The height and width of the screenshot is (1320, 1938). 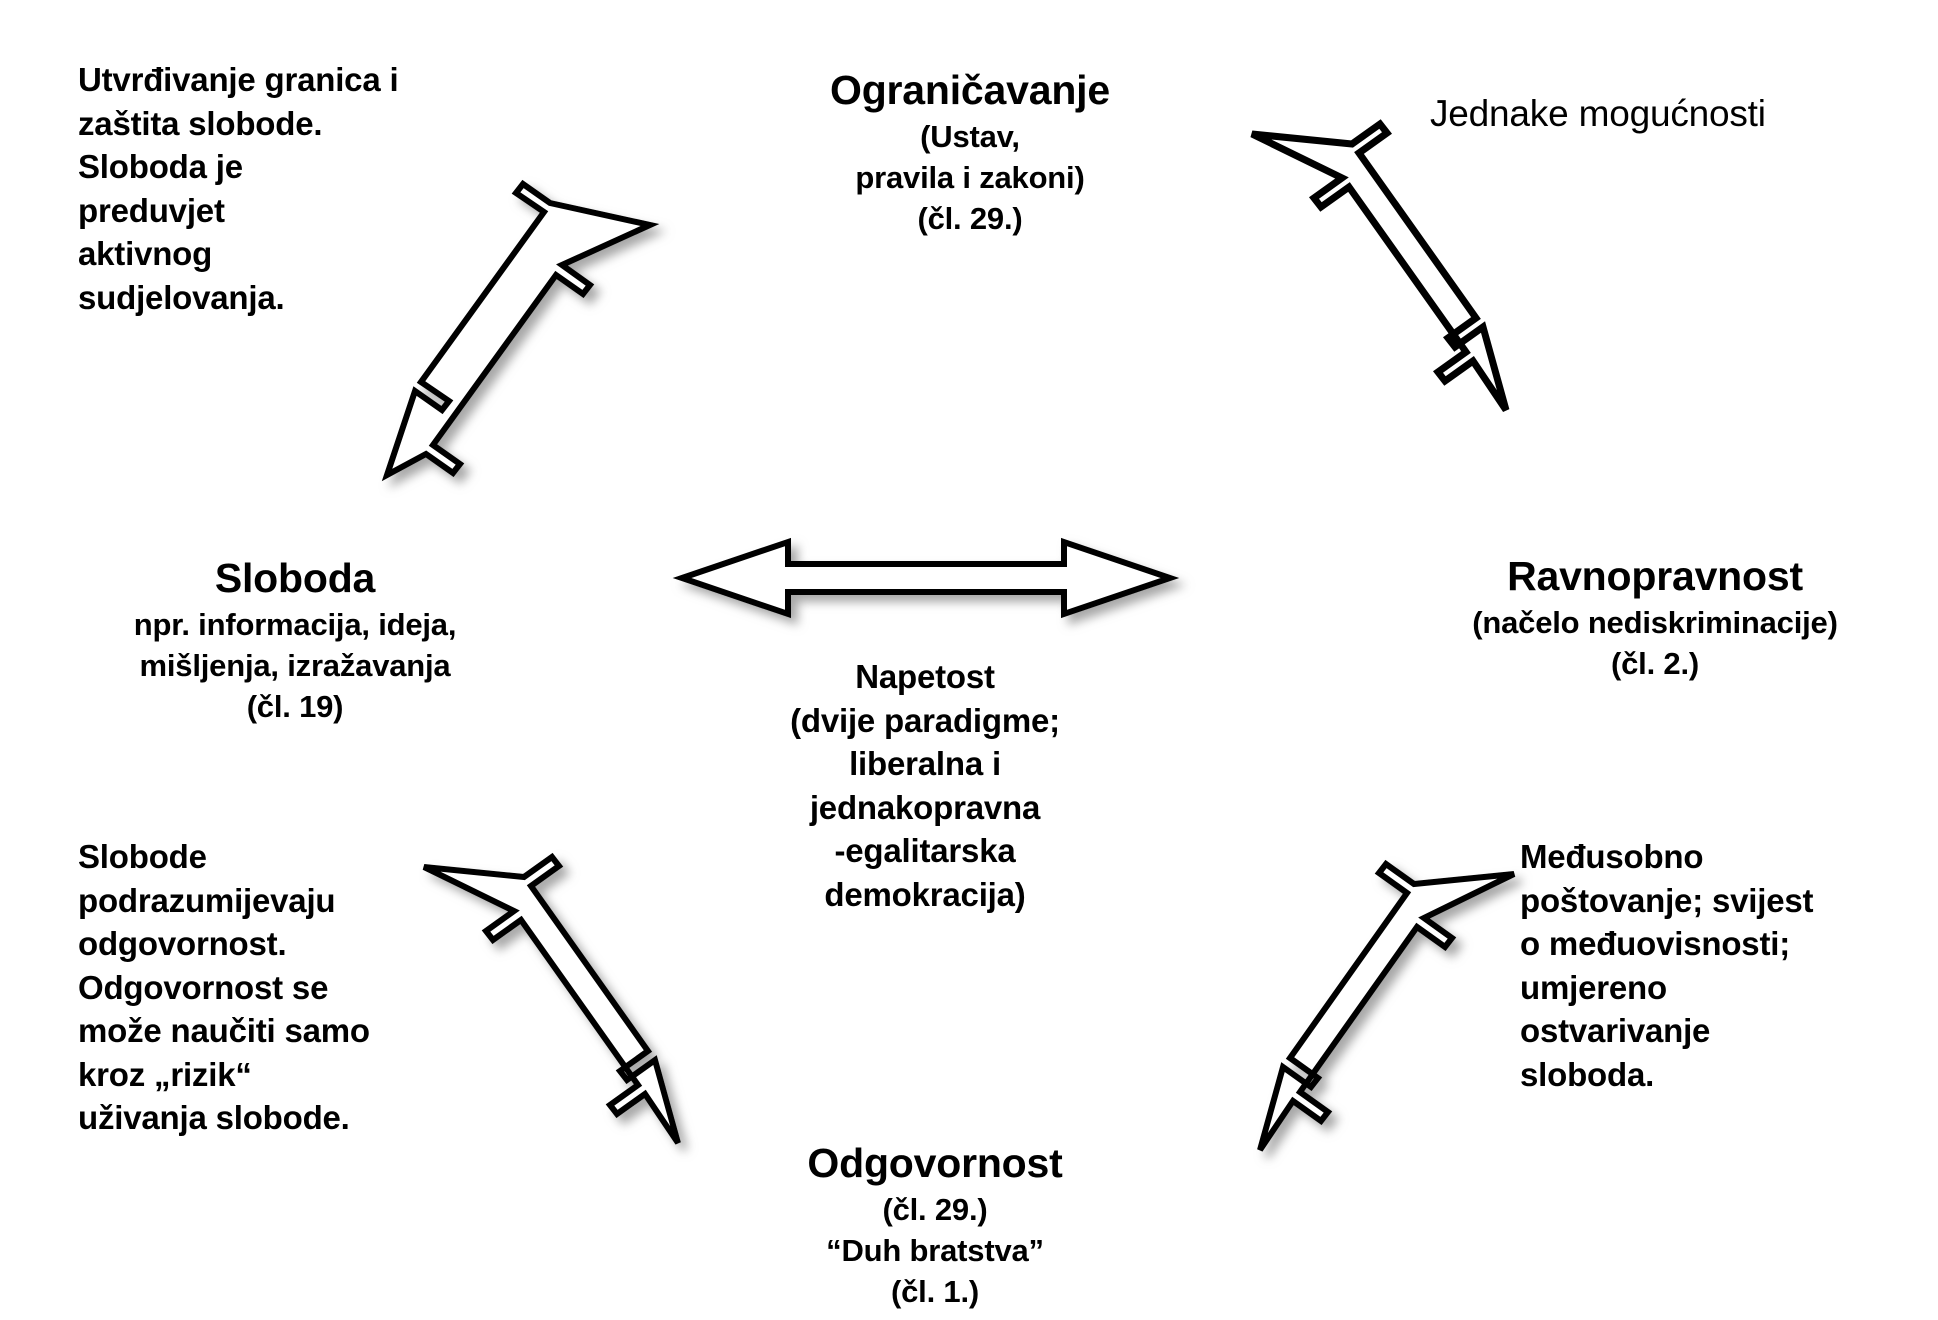 What do you see at coordinates (520, 328) in the screenshot?
I see `double-arrow-top-left` at bounding box center [520, 328].